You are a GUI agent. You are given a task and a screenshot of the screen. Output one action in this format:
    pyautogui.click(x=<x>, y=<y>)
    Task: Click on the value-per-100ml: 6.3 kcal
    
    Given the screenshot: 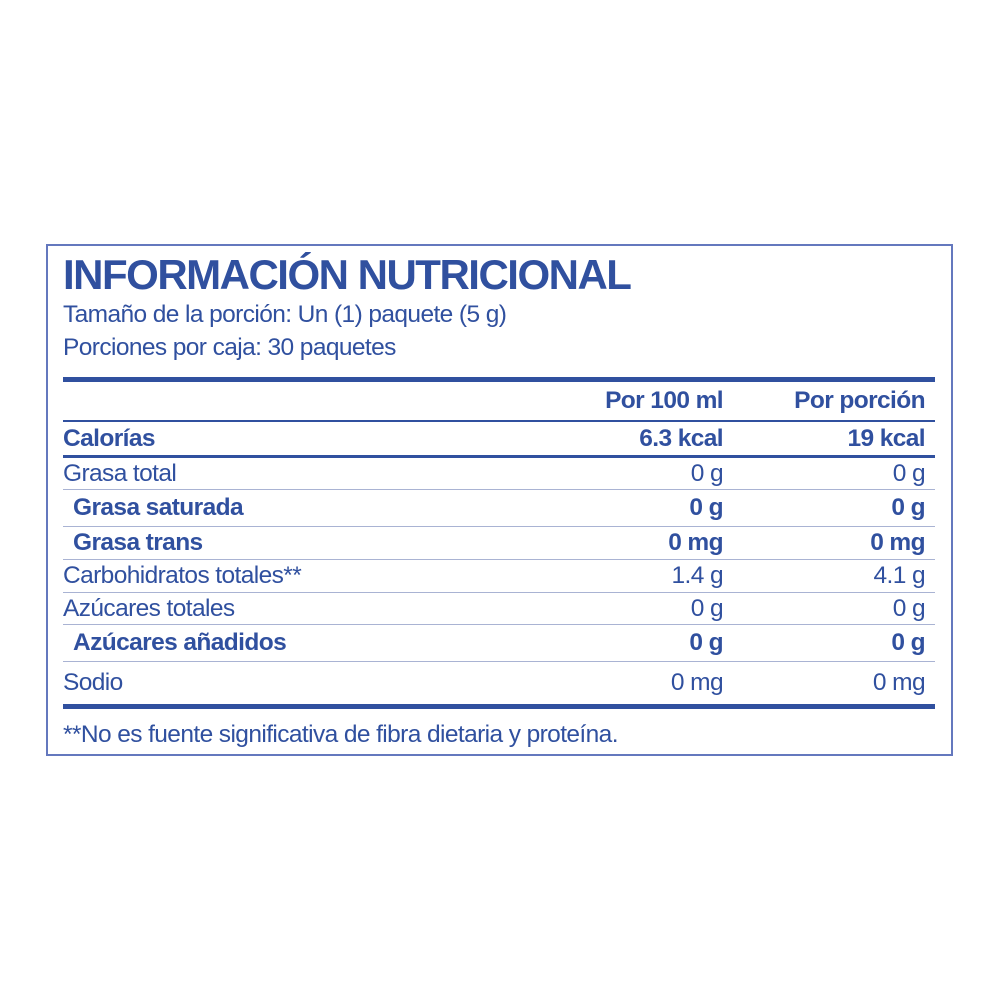 What is the action you would take?
    pyautogui.click(x=681, y=438)
    